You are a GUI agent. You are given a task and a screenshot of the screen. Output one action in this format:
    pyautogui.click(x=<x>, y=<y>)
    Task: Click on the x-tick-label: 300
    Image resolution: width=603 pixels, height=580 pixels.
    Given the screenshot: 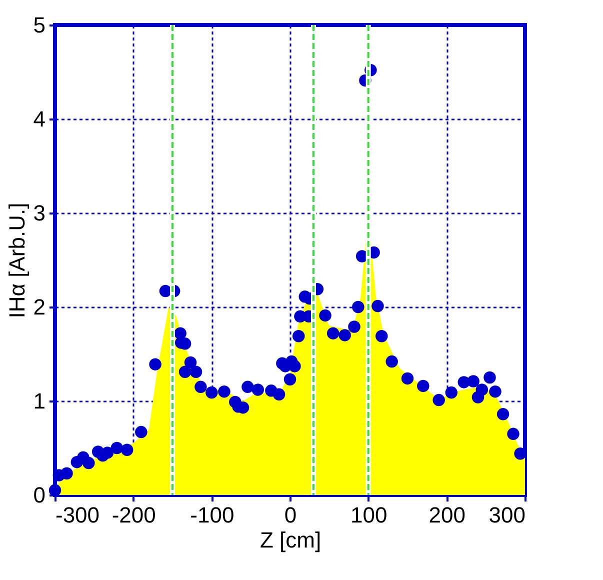 What is the action you would take?
    pyautogui.click(x=507, y=515)
    